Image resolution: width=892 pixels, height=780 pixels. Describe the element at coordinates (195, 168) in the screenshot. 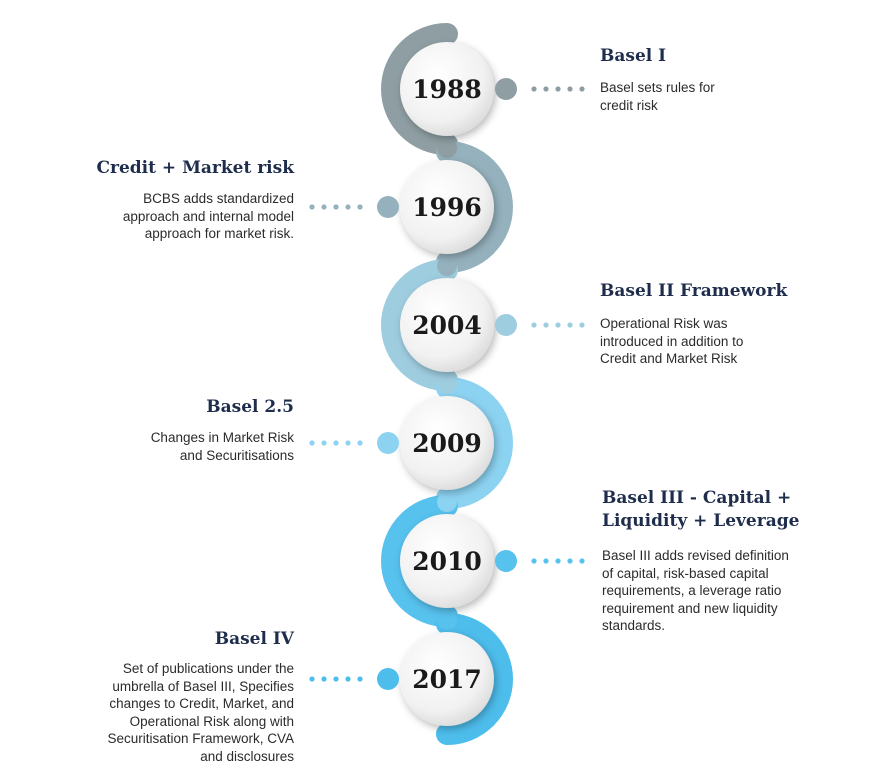

I see `milestone-title-1996: Credit + Market risk` at that location.